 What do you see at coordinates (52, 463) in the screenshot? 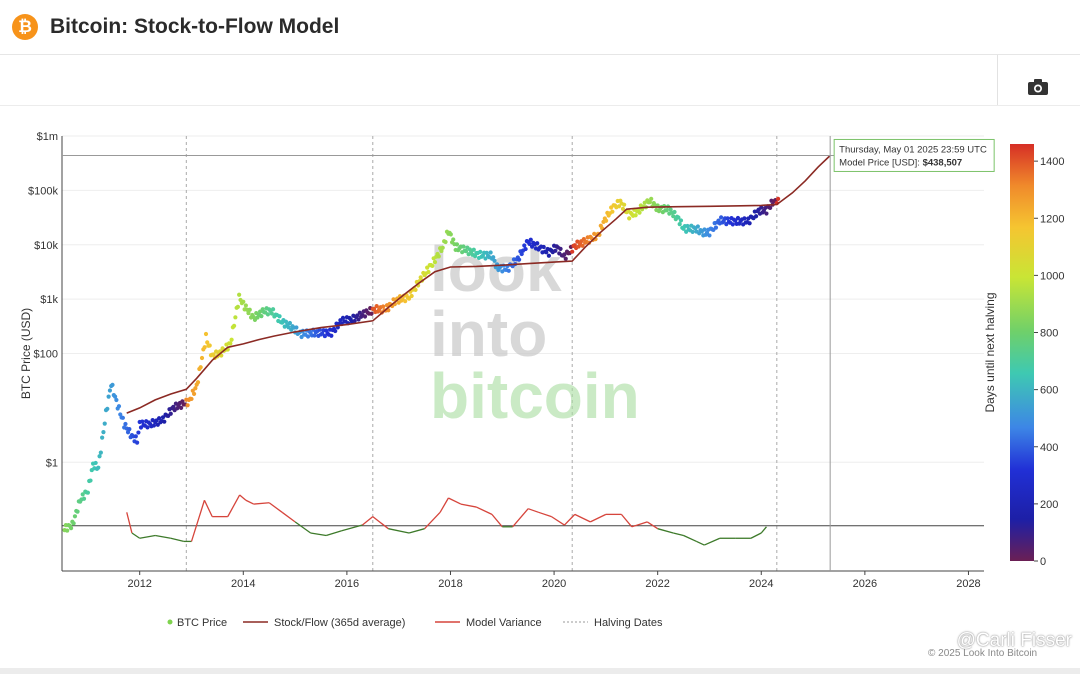
I see `y-tick-label: $1` at bounding box center [52, 463].